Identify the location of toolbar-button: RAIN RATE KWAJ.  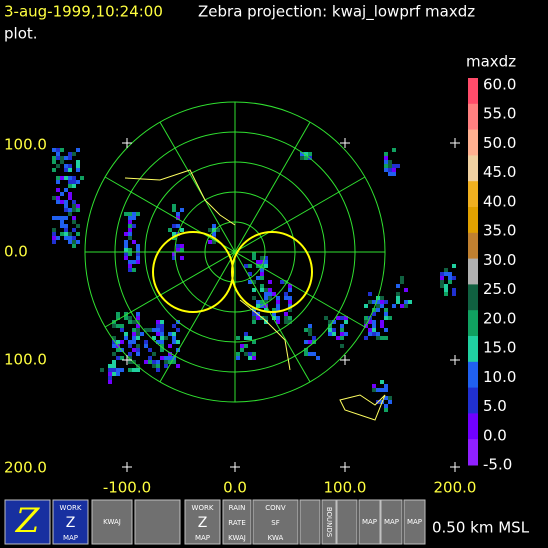
(237, 522).